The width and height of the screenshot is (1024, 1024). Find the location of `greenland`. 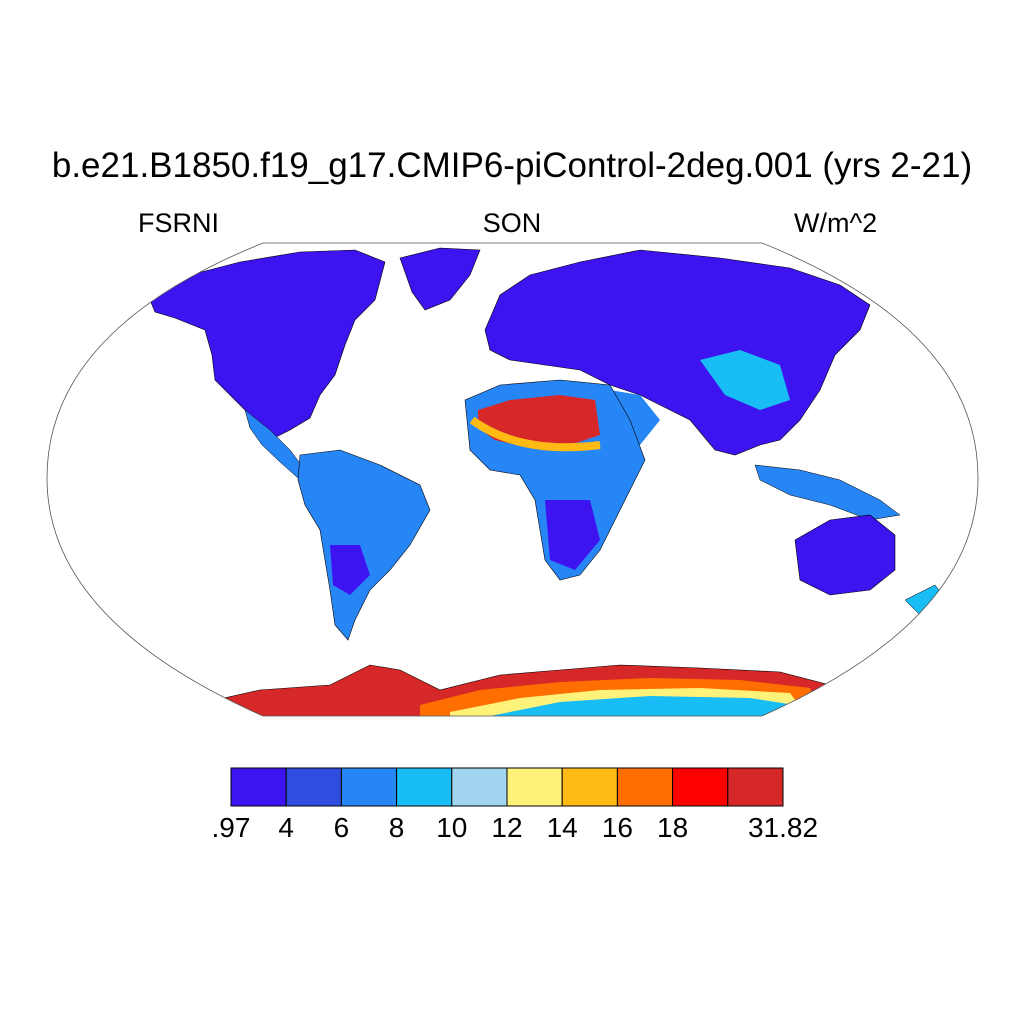

greenland is located at coordinates (440, 279).